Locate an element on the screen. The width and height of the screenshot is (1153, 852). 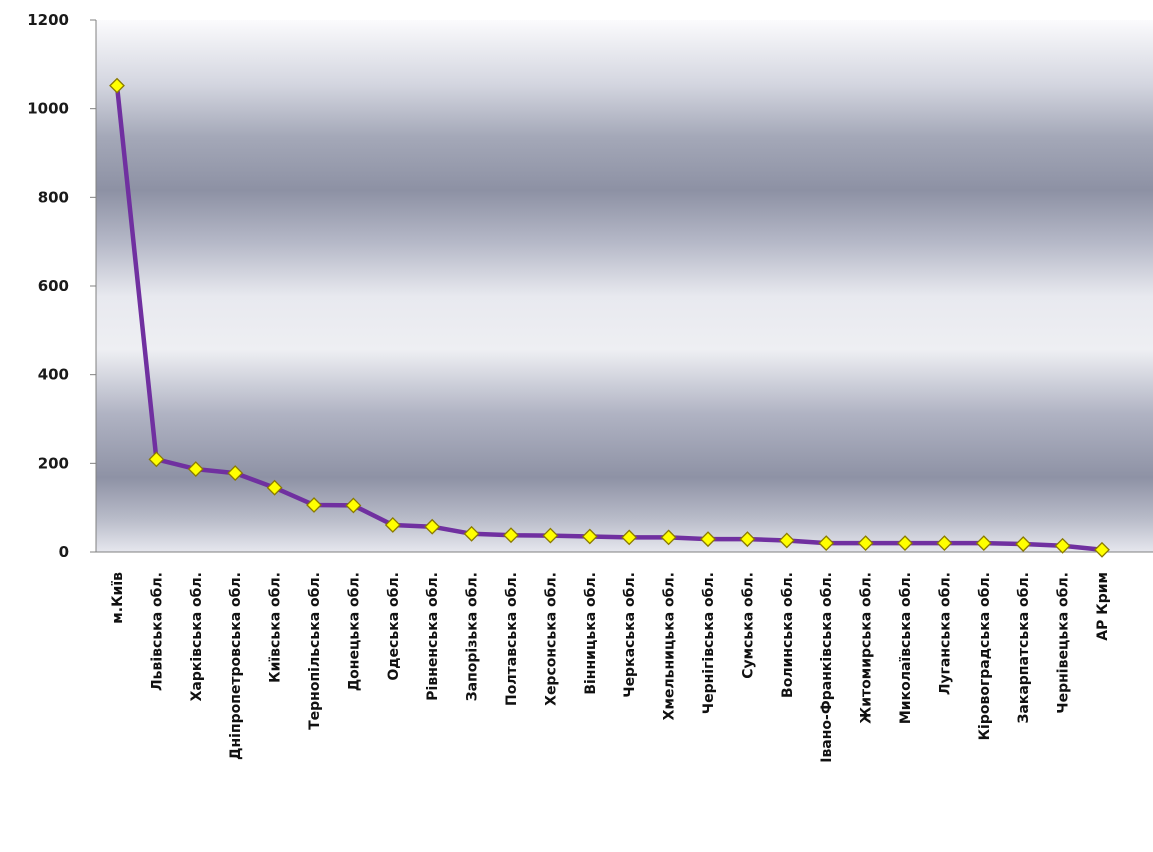
x-tick-label: Харківська обл. is located at coordinates (197, 636).